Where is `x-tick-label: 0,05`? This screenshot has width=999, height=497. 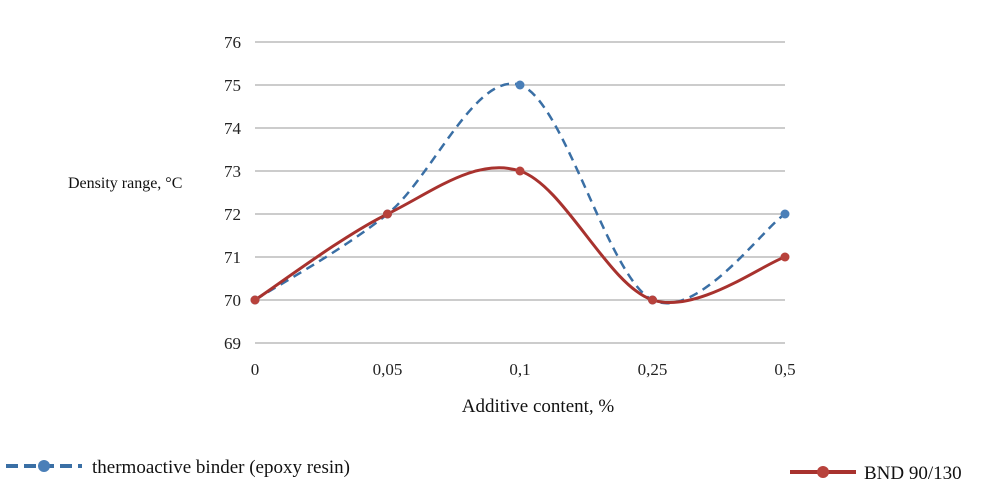 x-tick-label: 0,05 is located at coordinates (388, 369).